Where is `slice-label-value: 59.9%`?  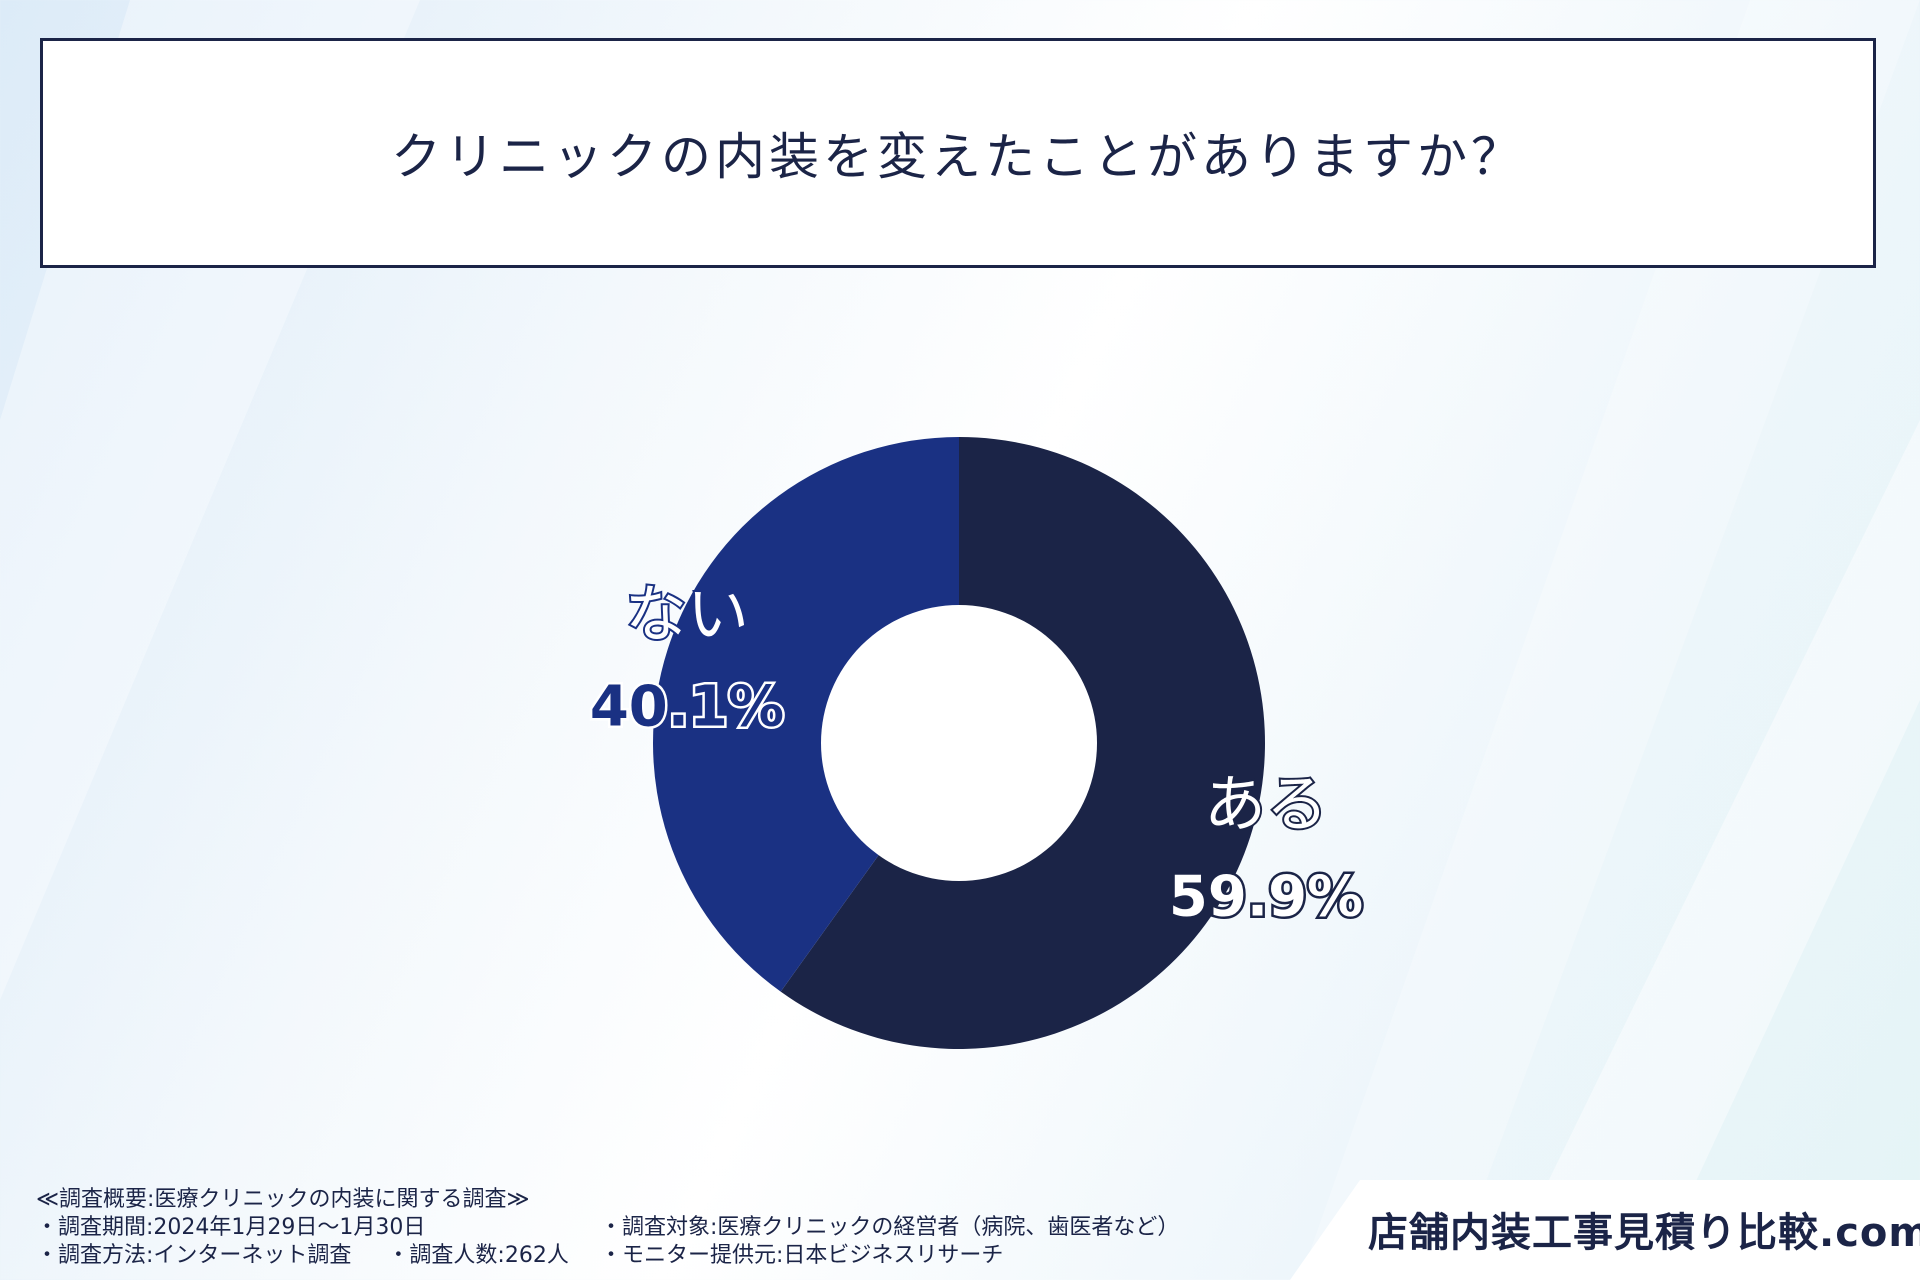 slice-label-value: 59.9% is located at coordinates (1266, 897).